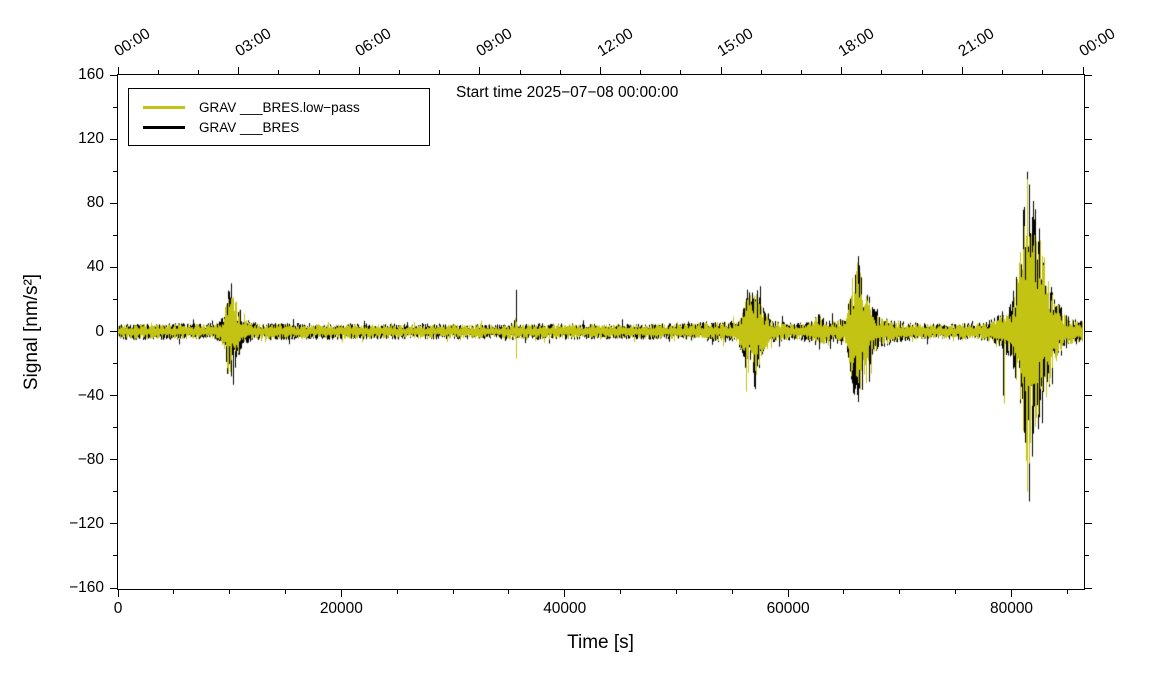  Describe the element at coordinates (90, 459) in the screenshot. I see `y-tick-label: −80` at that location.